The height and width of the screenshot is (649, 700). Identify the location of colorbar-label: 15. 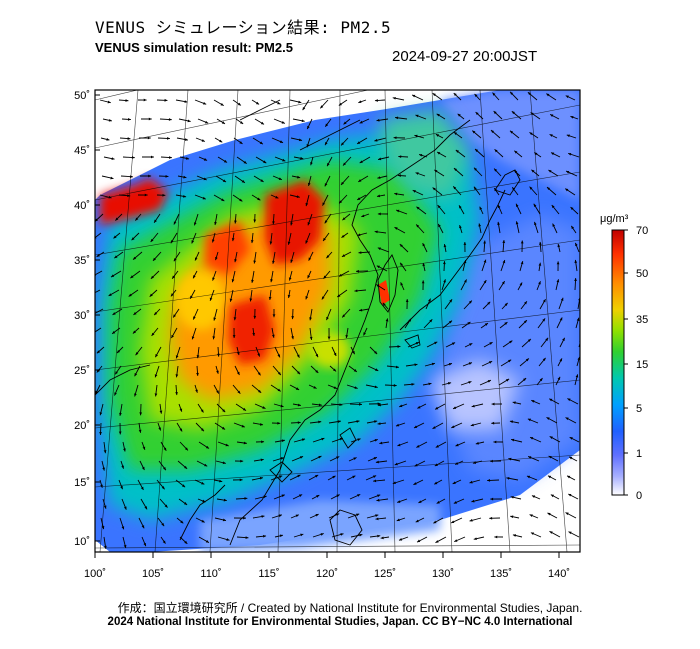
(642, 365).